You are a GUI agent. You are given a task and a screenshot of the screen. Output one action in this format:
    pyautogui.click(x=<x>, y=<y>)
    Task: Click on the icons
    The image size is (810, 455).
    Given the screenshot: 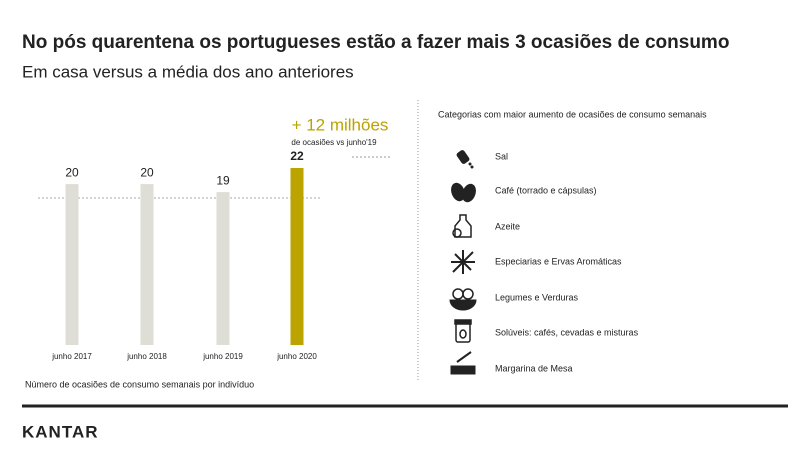 What is the action you would take?
    pyautogui.click(x=463, y=262)
    